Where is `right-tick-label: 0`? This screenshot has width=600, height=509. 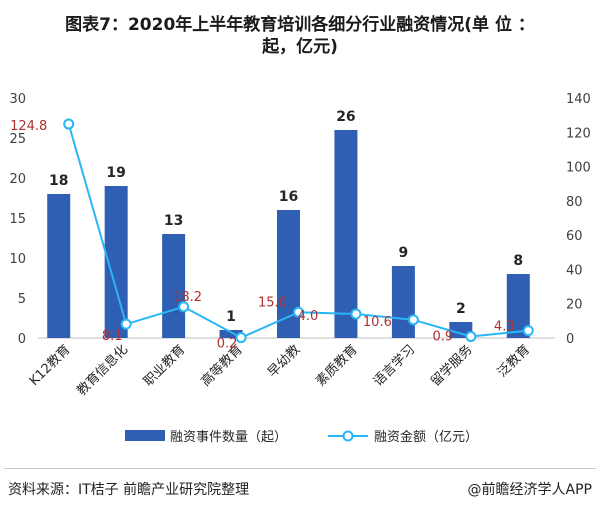 right-tick-label: 0 is located at coordinates (570, 339).